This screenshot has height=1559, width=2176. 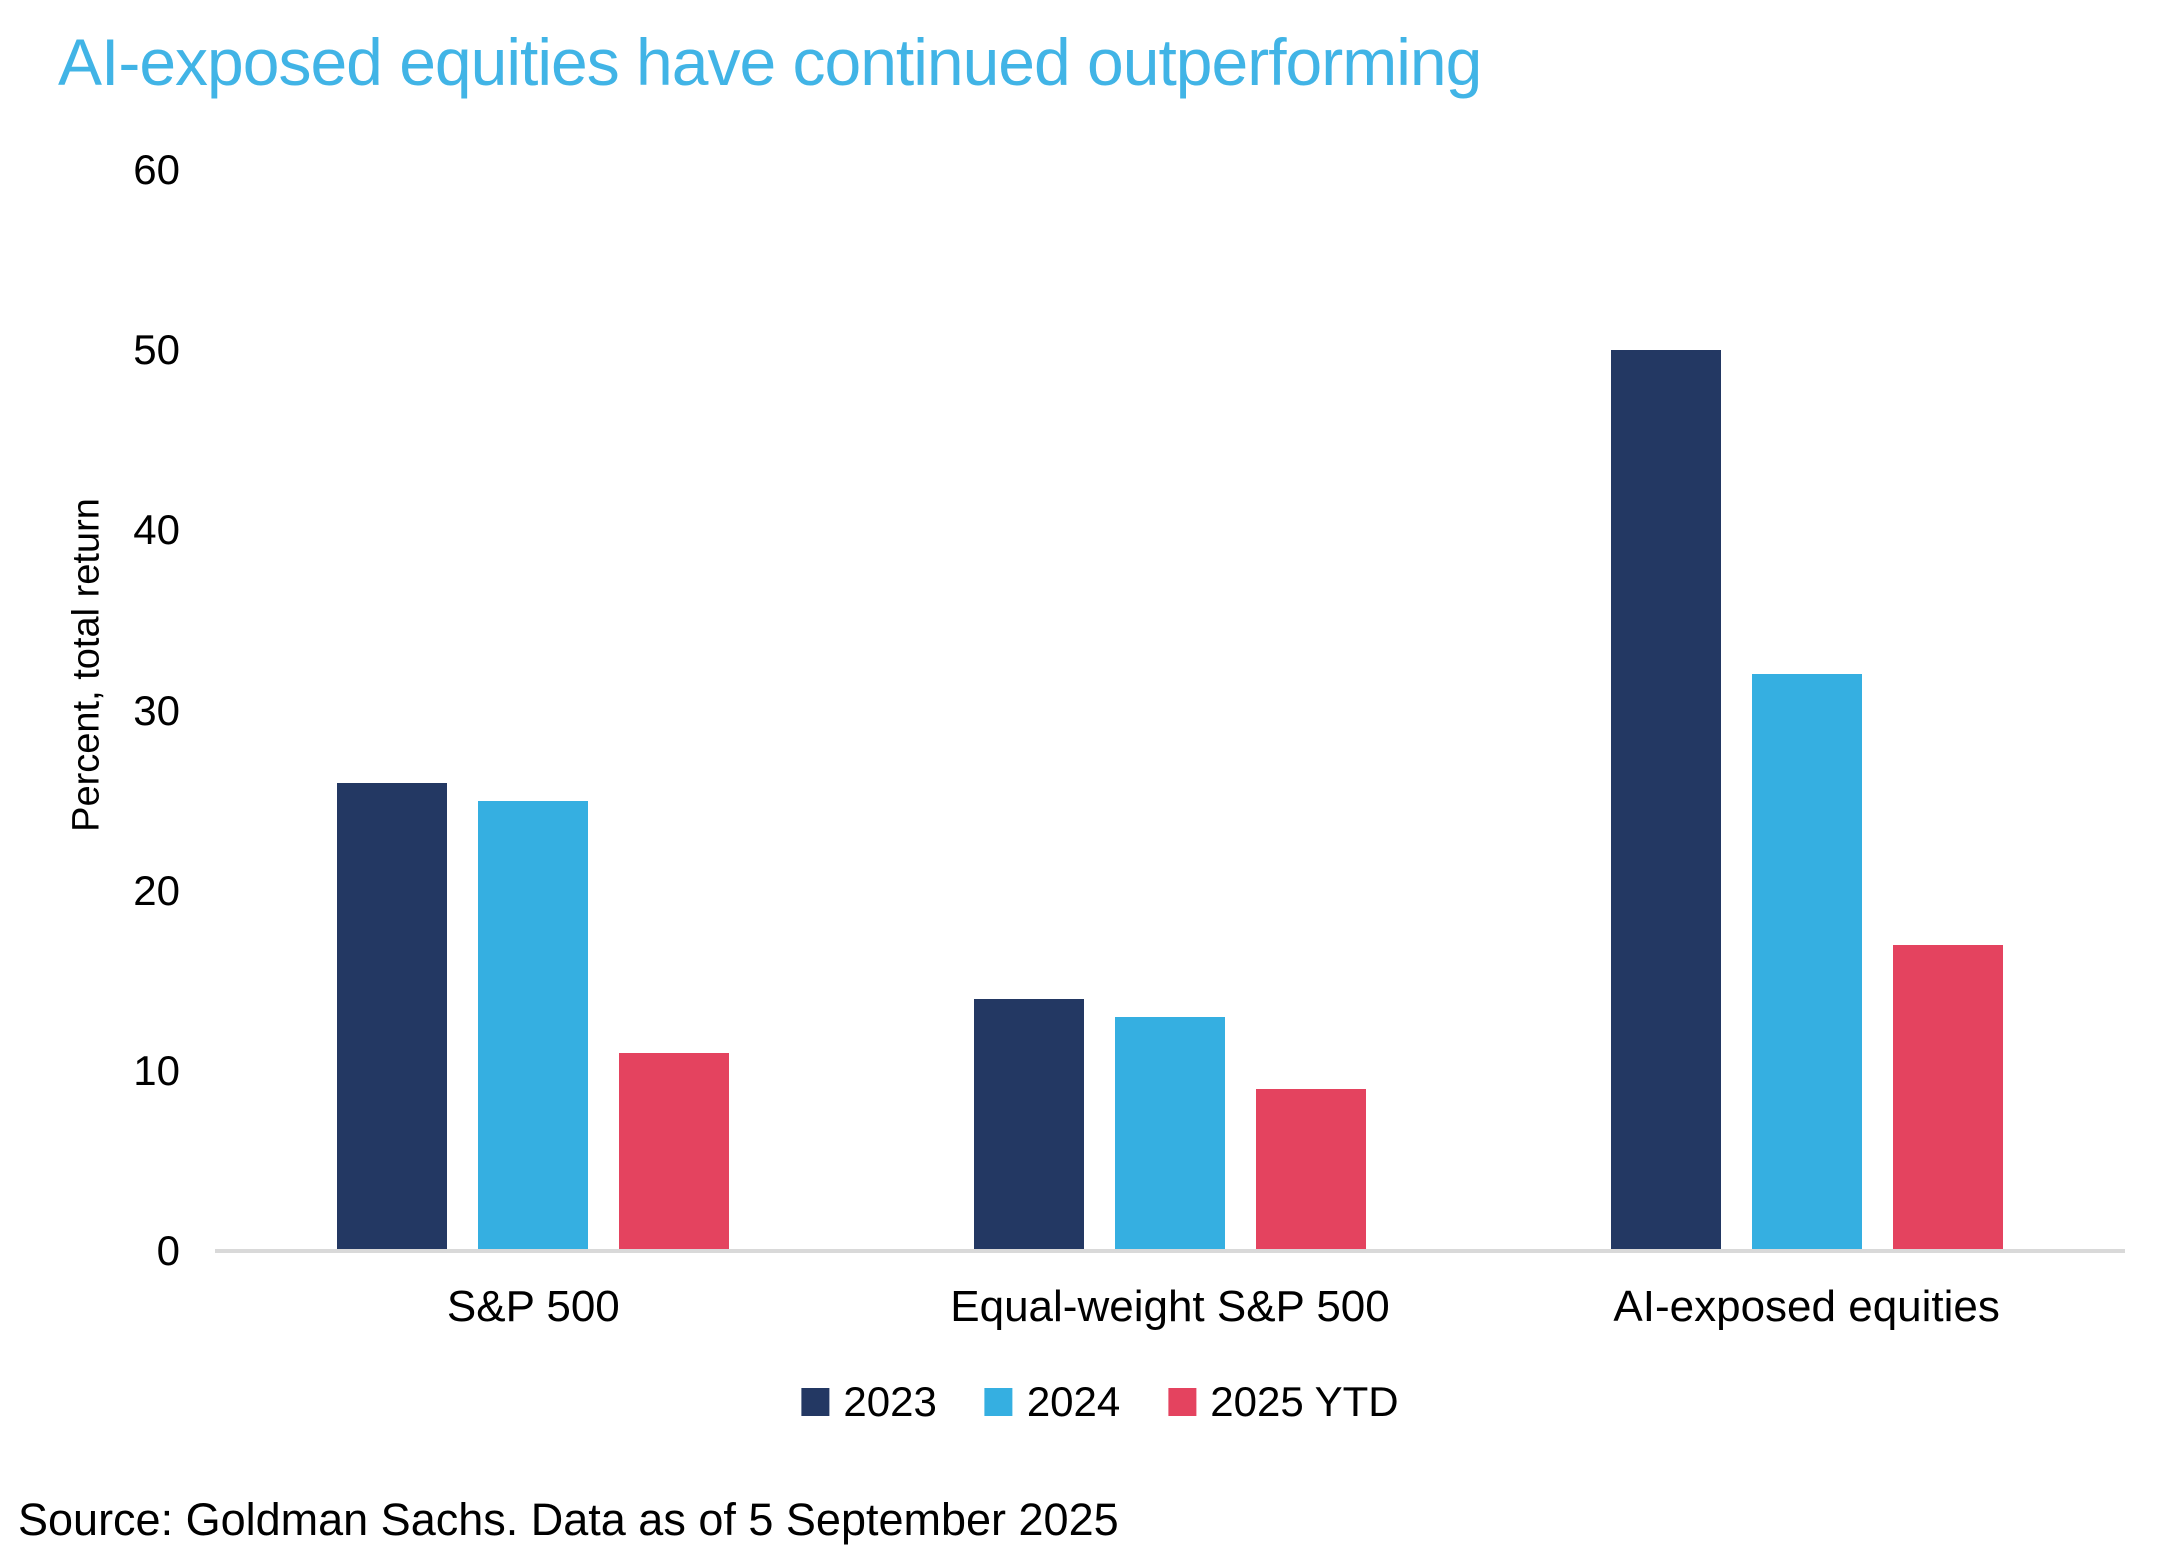 I want to click on legend-swatch-2025-ytd, so click(x=1182, y=1402).